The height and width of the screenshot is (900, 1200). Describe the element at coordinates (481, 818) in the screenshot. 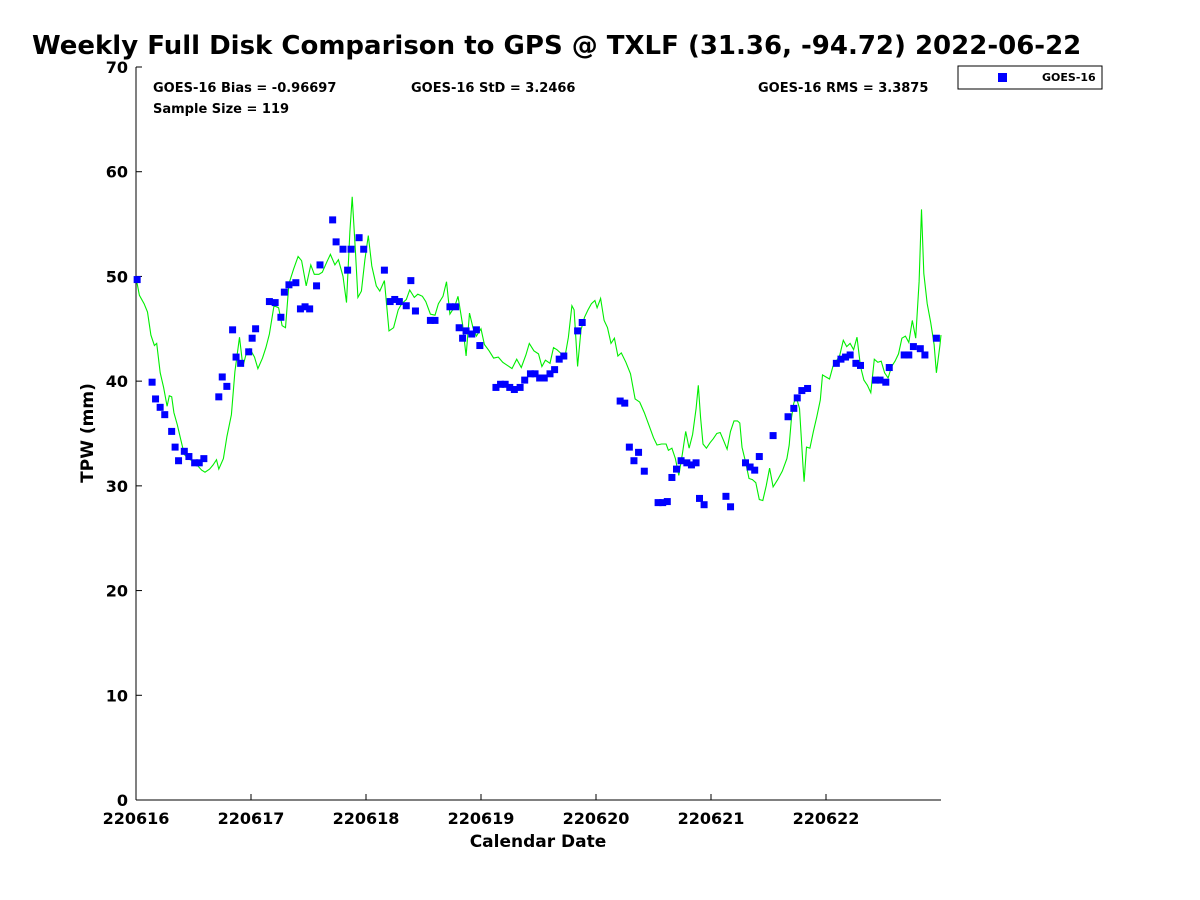

I see `x-tick-label: 220619` at that location.